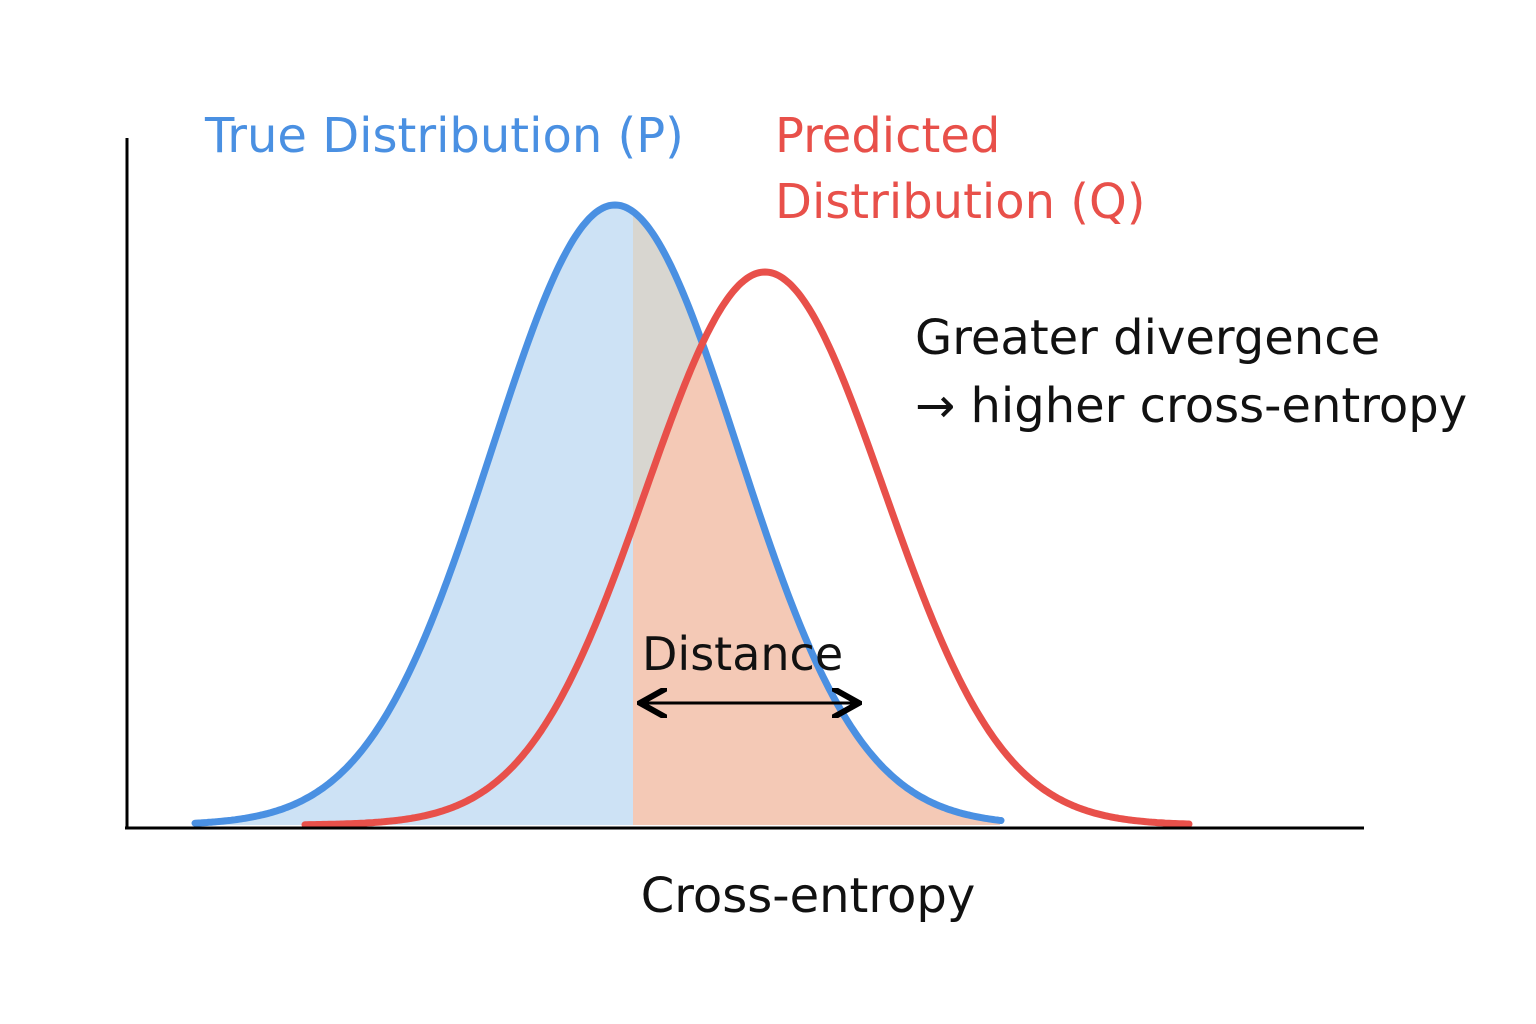 The height and width of the screenshot is (1024, 1536). Describe the element at coordinates (1147, 338) in the screenshot. I see `annotation: Greater divergence` at that location.